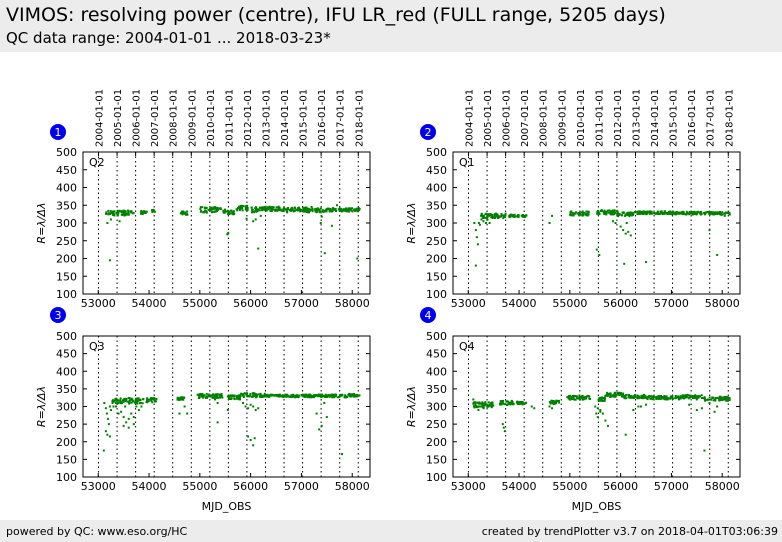 This screenshot has height=542, width=782. I want to click on top-date-label: 2012-01-01, so click(618, 118).